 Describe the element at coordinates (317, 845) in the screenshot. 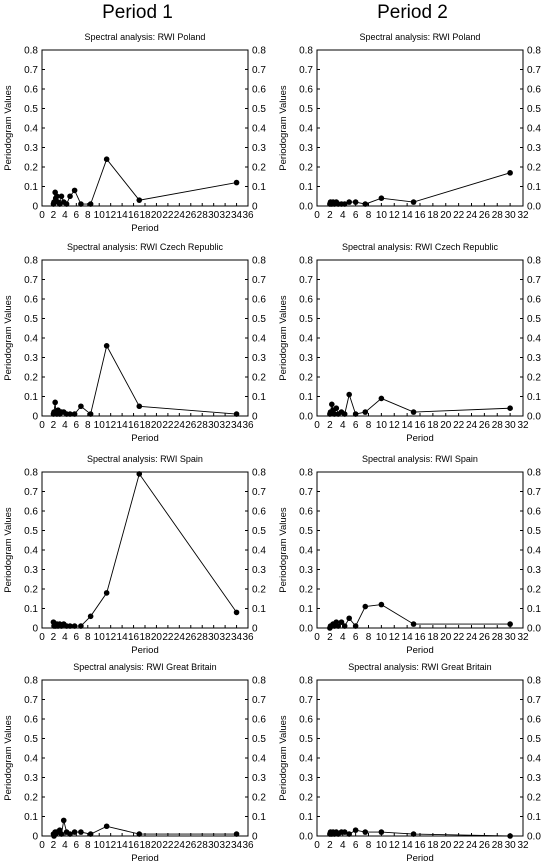

I see `x-tick-label: 0` at that location.